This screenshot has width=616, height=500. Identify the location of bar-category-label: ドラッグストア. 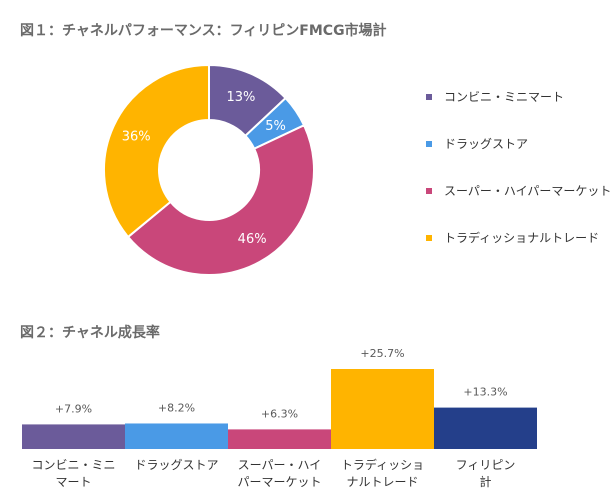
(176, 465).